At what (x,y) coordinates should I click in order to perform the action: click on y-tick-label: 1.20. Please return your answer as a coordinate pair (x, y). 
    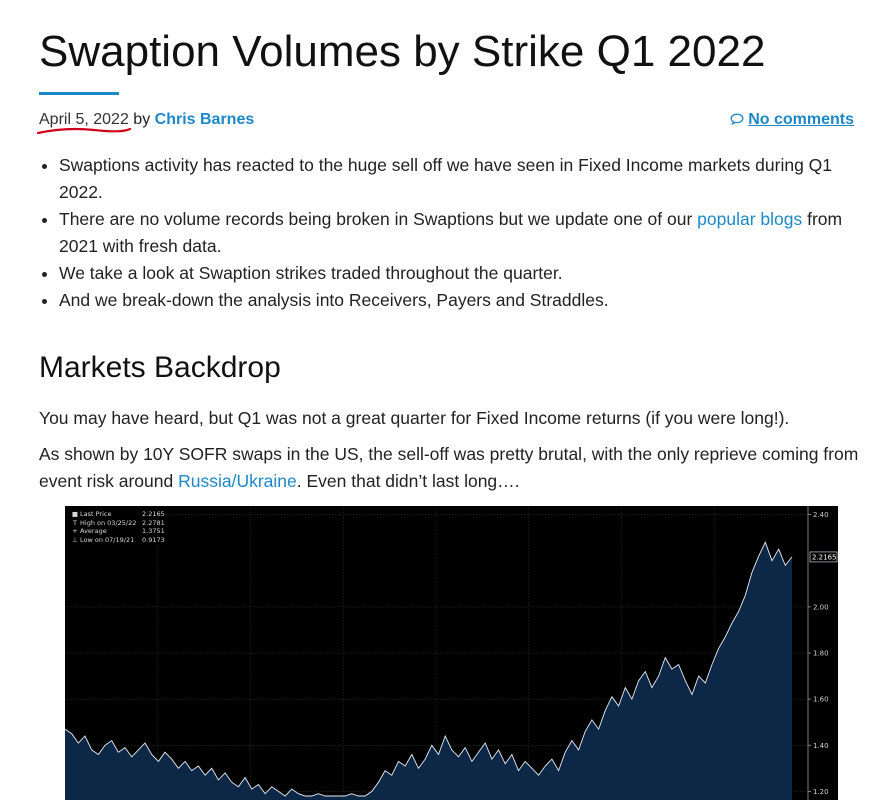
    Looking at the image, I should click on (821, 792).